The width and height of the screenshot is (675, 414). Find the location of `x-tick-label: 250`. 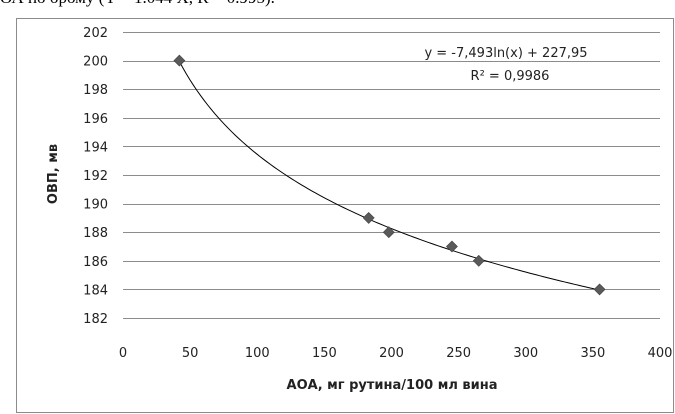

x-tick-label: 250 is located at coordinates (458, 353).